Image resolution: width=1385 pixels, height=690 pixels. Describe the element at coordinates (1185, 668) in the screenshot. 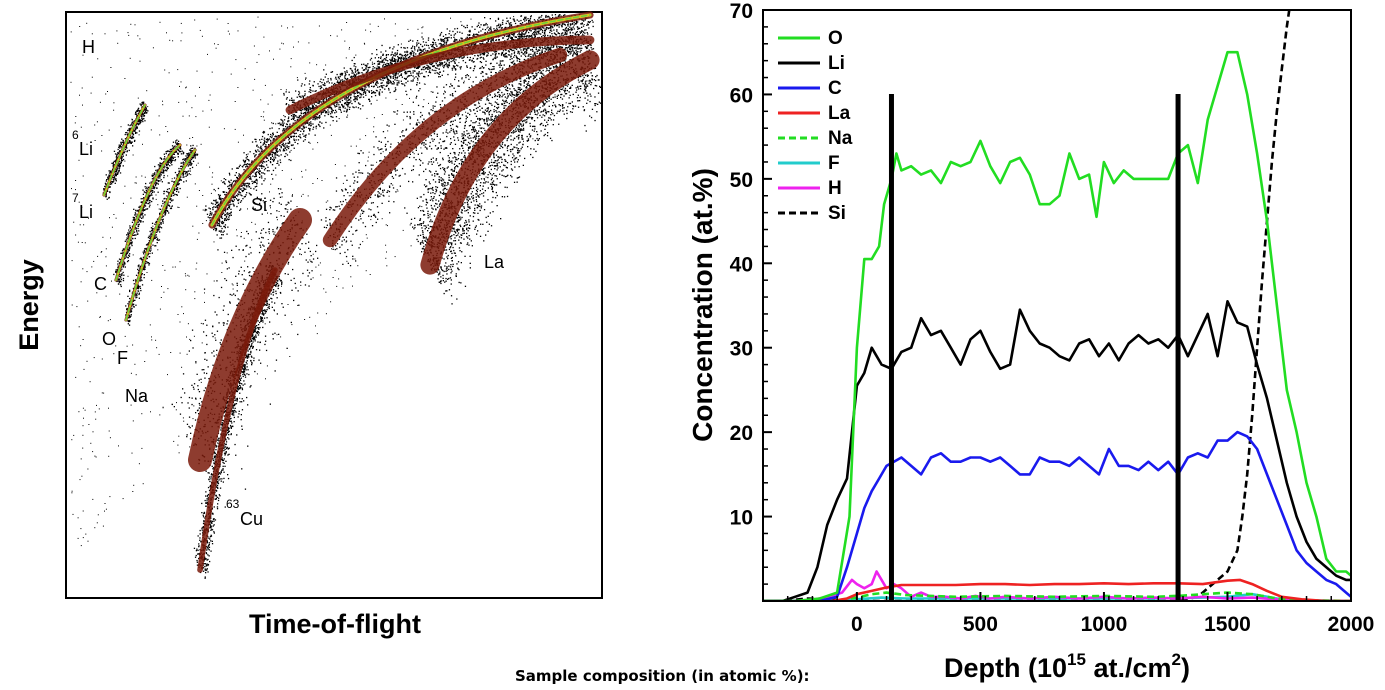

I see `x-axis-label-suffix: )` at that location.